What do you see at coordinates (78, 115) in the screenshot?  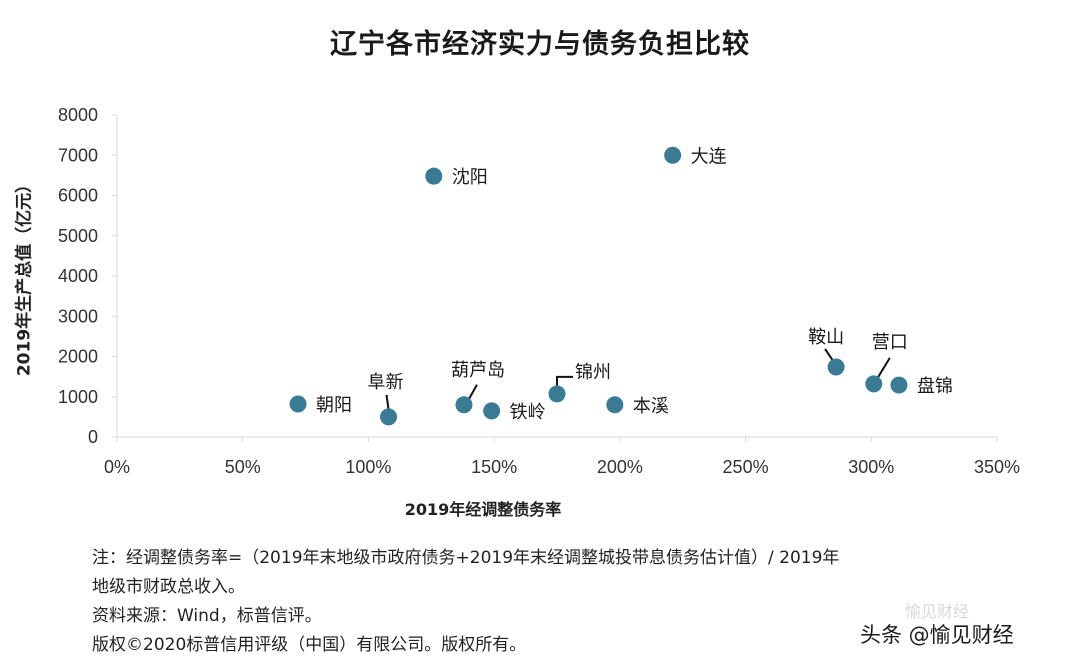 I see `y-tick-label: 8000` at bounding box center [78, 115].